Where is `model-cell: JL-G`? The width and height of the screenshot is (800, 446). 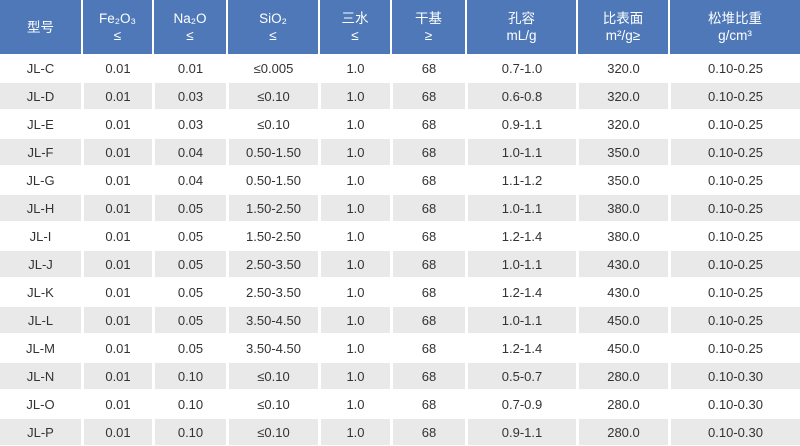 model-cell: JL-G is located at coordinates (40, 180).